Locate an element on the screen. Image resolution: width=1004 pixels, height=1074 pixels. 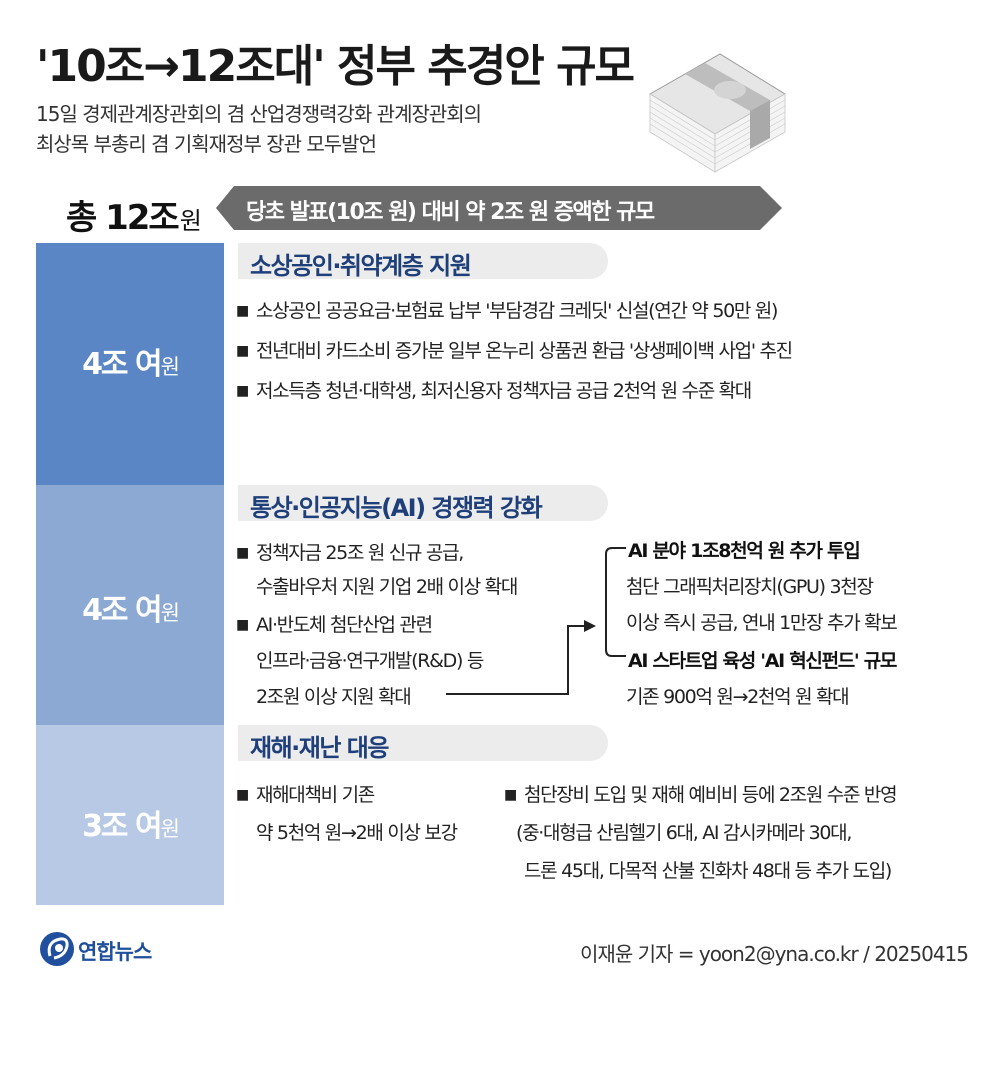
section-3-amount-value: 3조 여 is located at coordinates (122, 826).